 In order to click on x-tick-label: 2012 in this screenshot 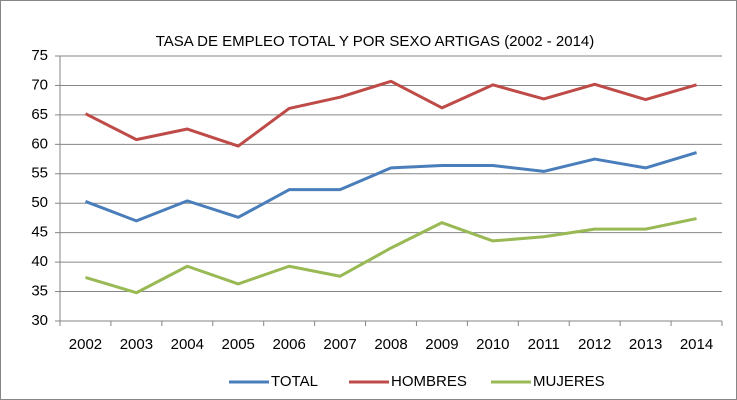, I will do `click(594, 344)`.